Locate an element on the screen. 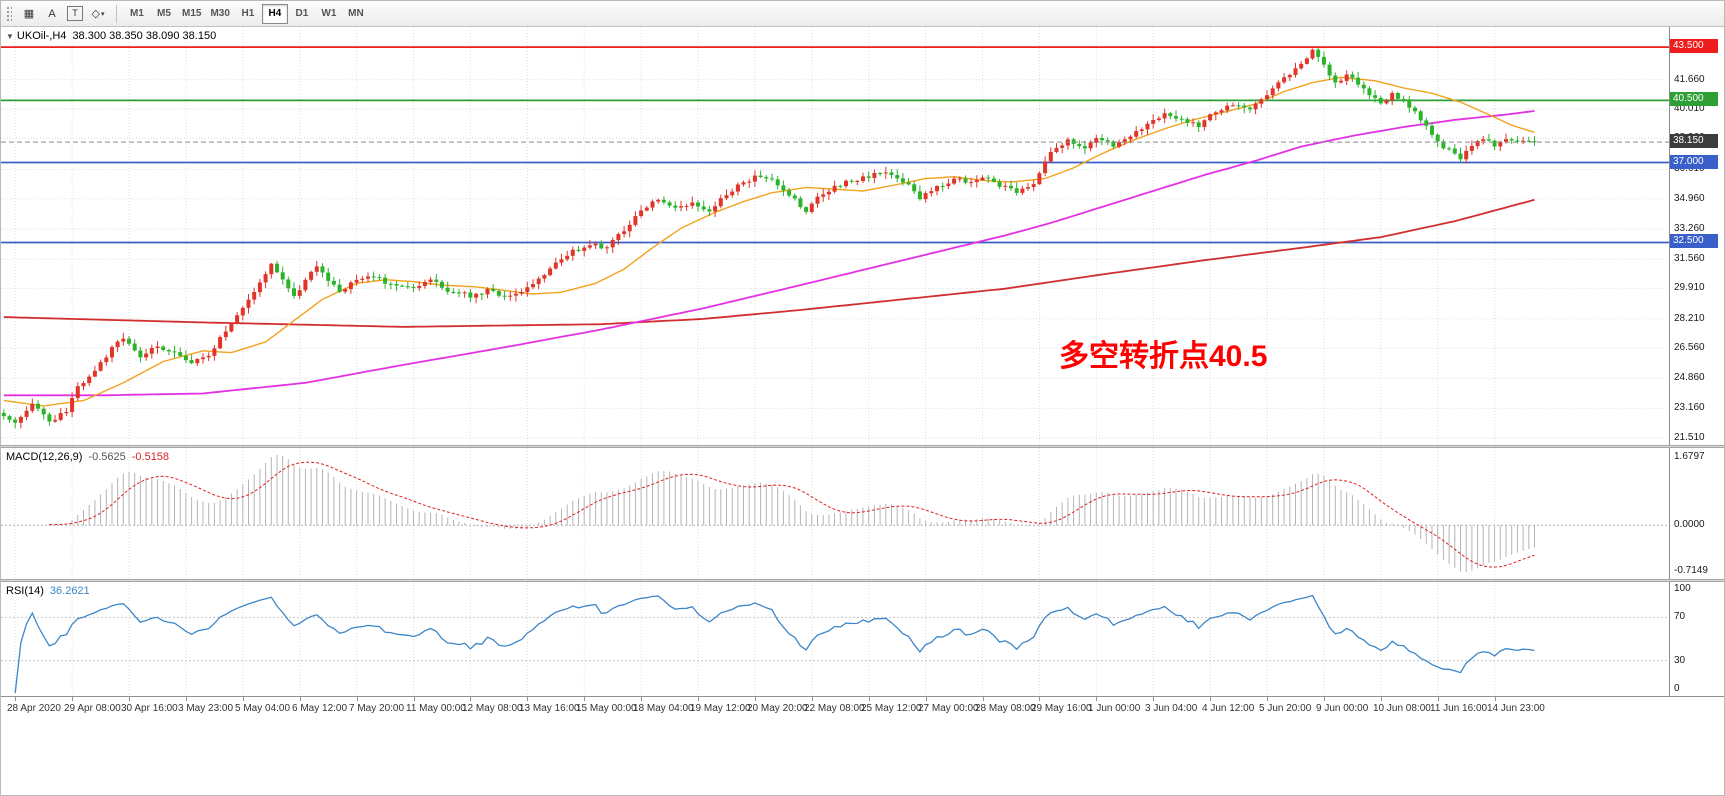 The height and width of the screenshot is (796, 1725). toolbar: ▦ A T ◇ ▾ M1 M5 M15 M30 H1 H4 D1 W1 MN is located at coordinates (862, 14).